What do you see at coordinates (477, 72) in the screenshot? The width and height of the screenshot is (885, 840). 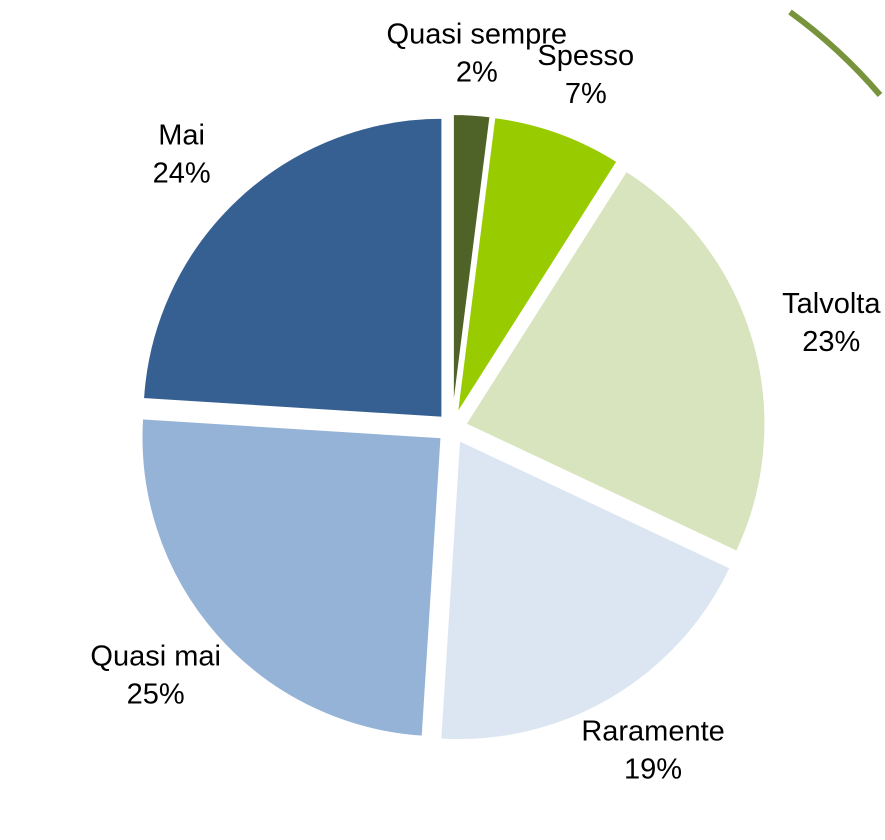 I see `slice-value-label: 2%` at bounding box center [477, 72].